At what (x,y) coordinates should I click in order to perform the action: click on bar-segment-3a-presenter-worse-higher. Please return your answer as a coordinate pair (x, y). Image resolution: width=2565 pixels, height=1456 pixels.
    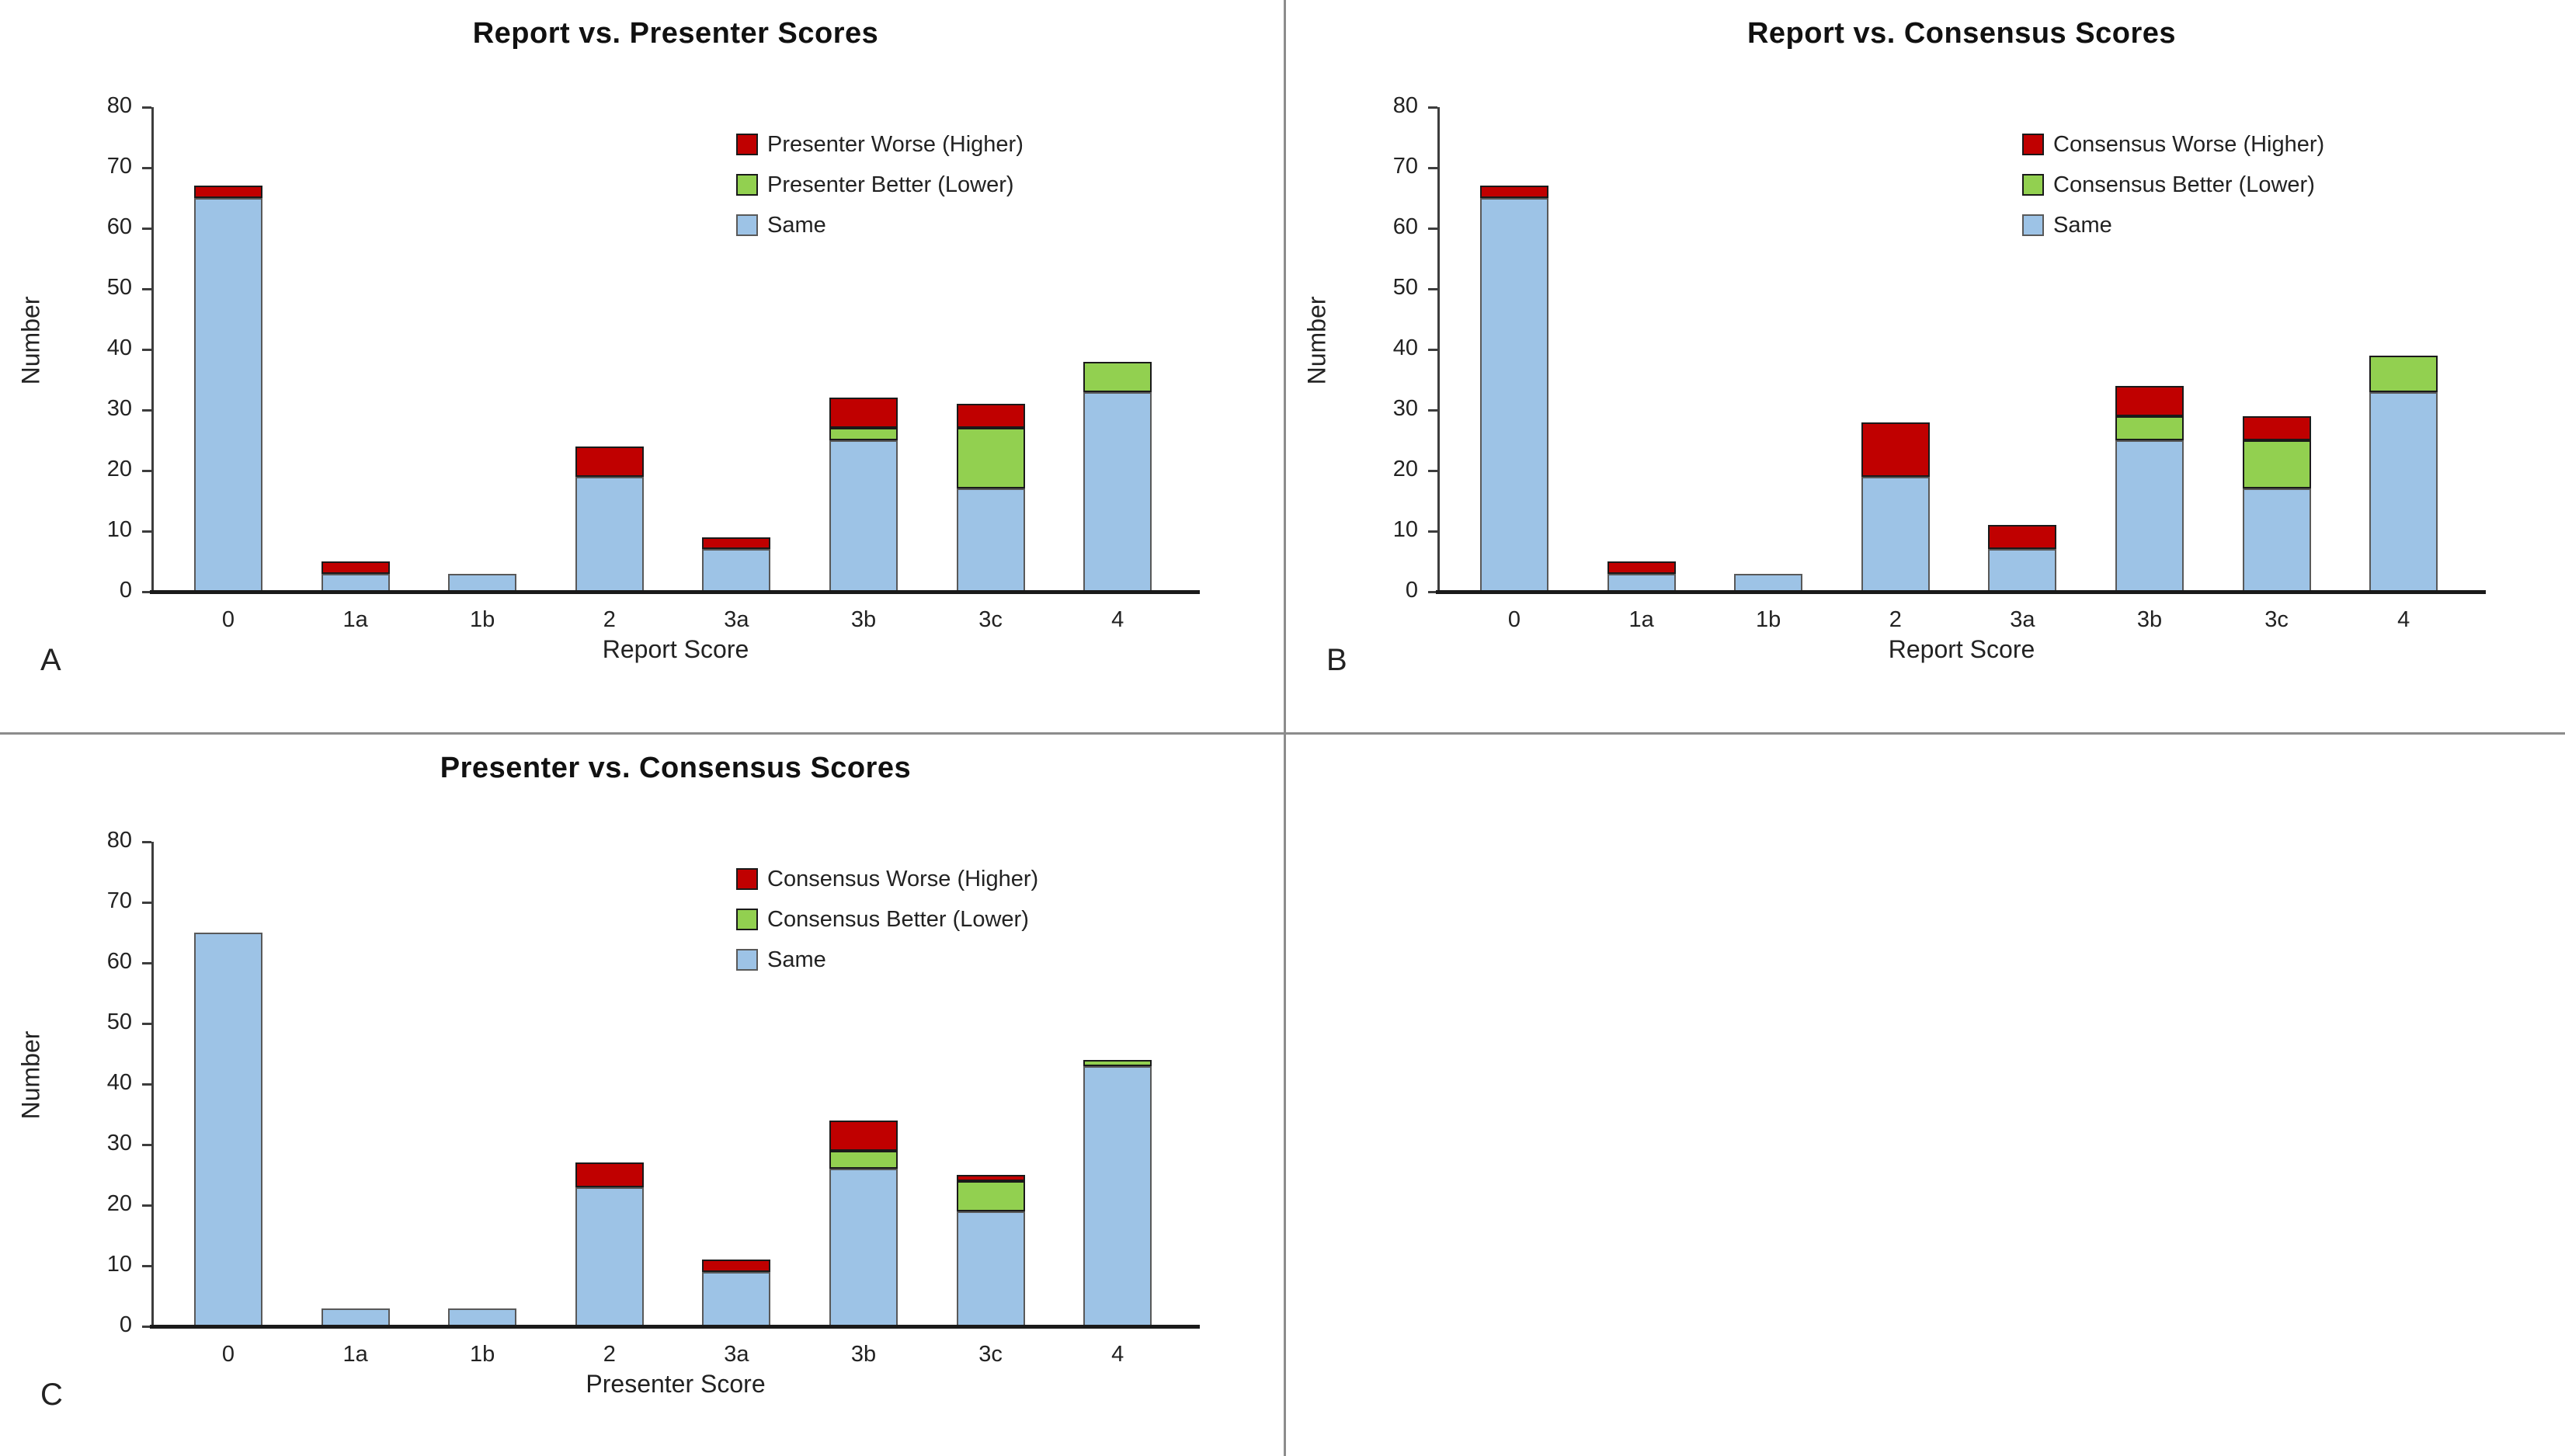
    Looking at the image, I should click on (736, 543).